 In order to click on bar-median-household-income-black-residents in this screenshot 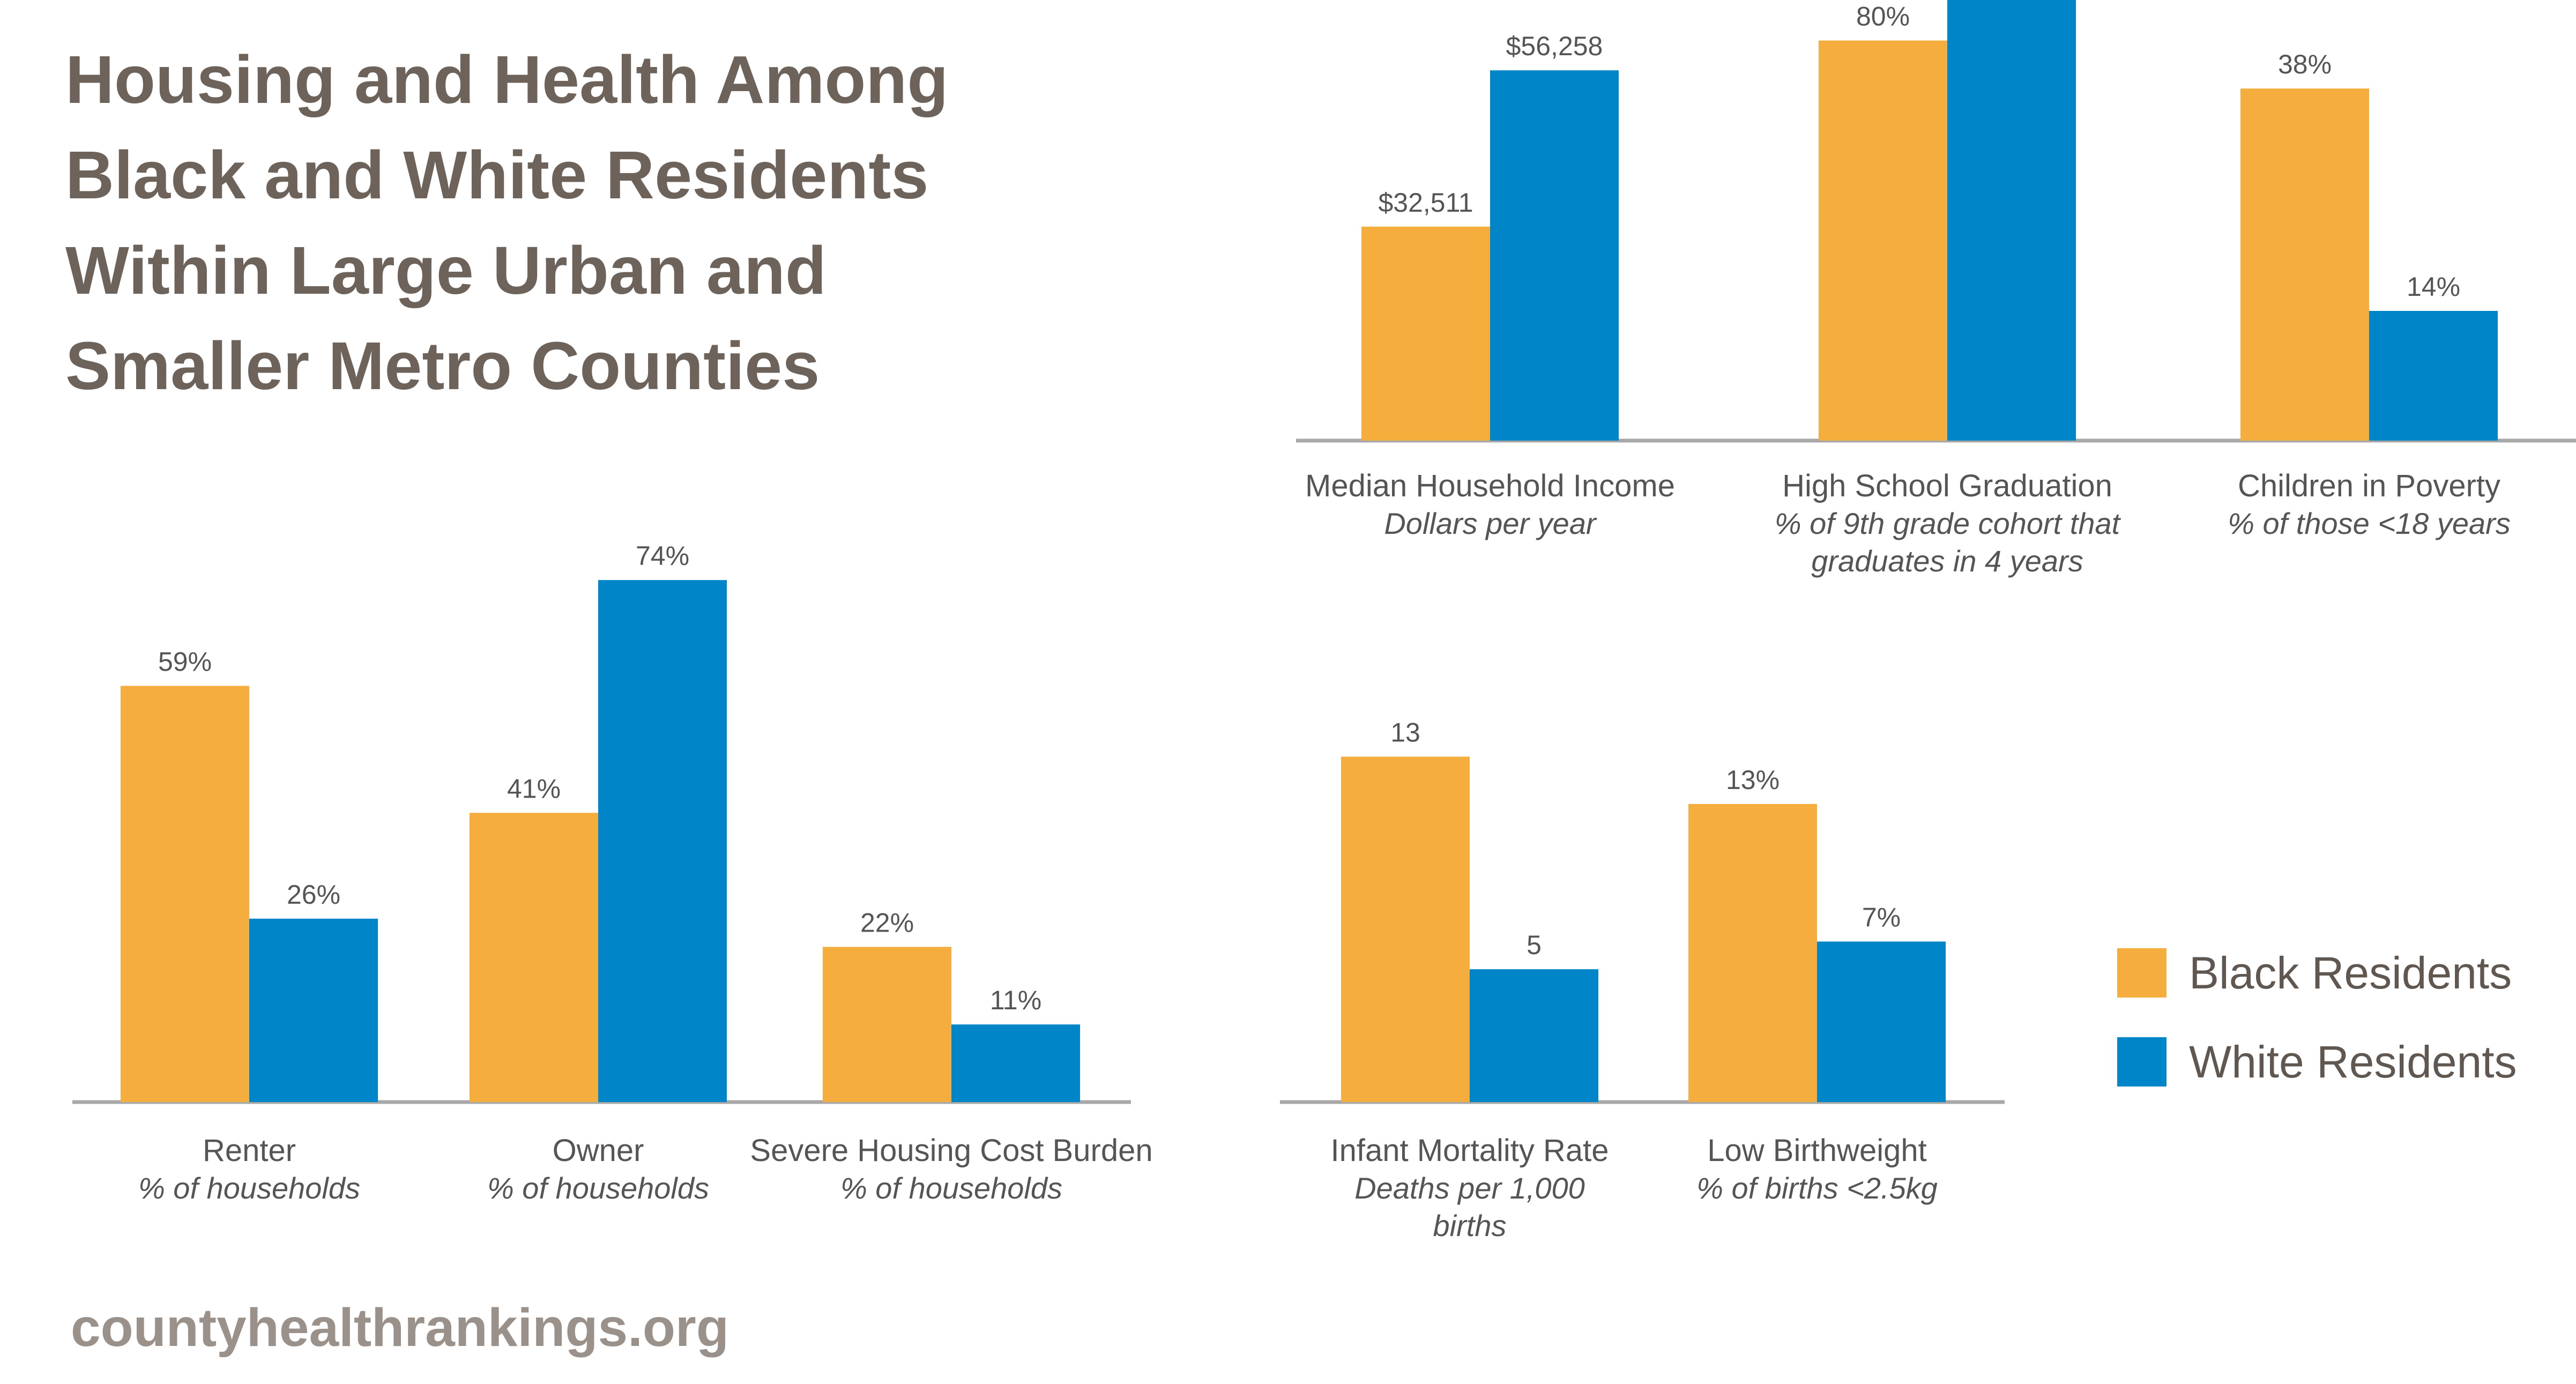, I will do `click(1425, 333)`.